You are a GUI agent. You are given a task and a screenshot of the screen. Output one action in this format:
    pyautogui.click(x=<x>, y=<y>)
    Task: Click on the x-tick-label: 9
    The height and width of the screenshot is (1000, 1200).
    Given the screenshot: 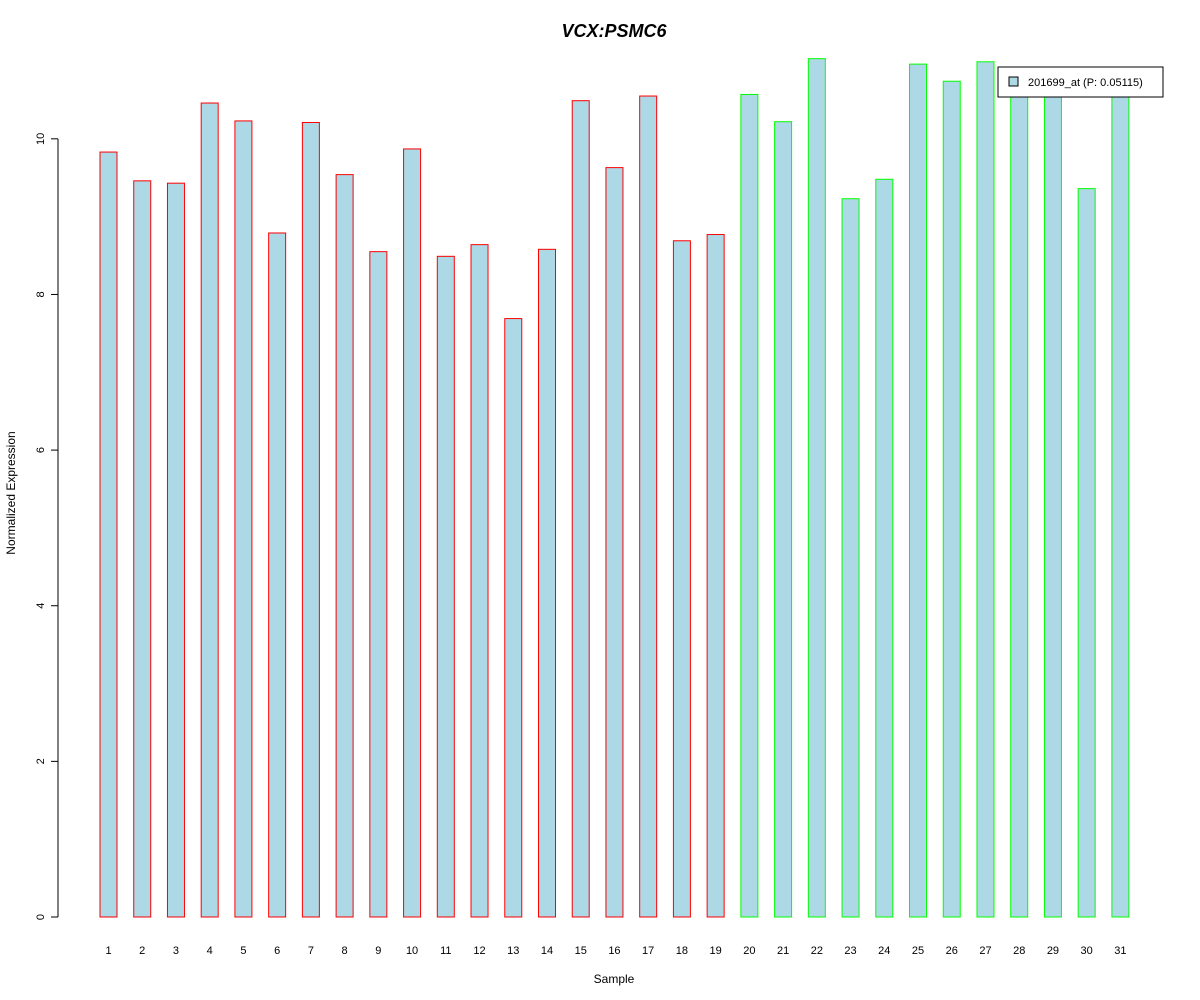 What is the action you would take?
    pyautogui.click(x=378, y=951)
    